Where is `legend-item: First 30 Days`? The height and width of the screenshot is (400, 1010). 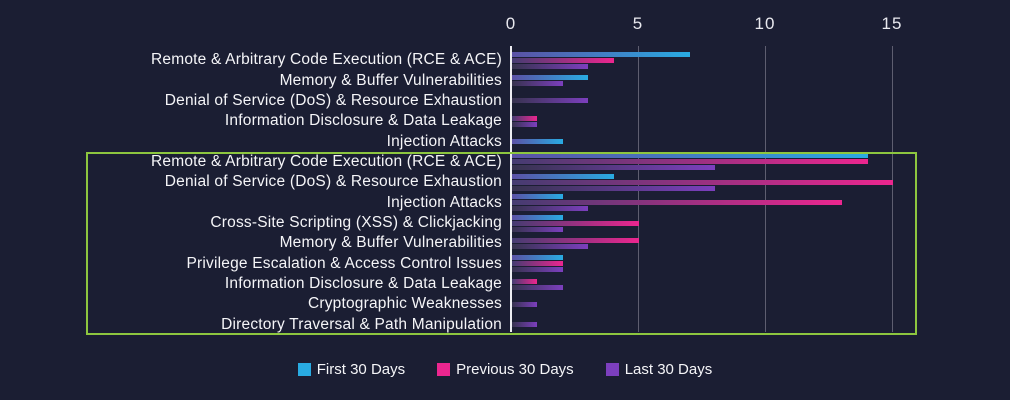 legend-item: First 30 Days is located at coordinates (351, 369).